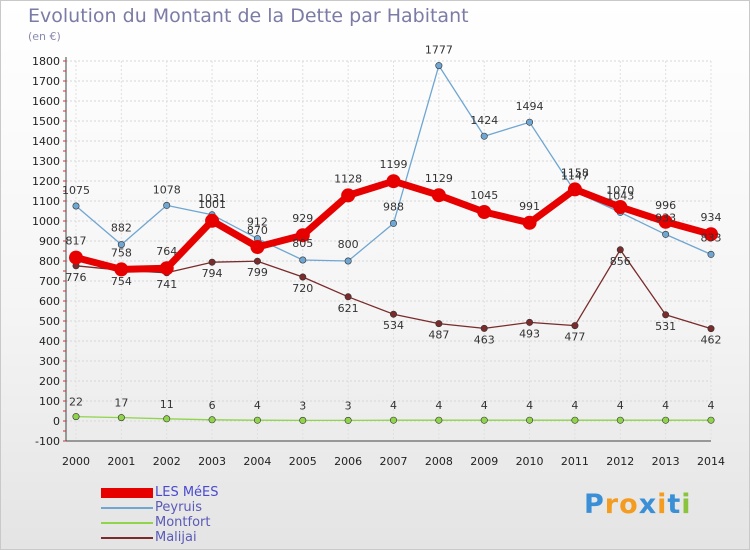 The width and height of the screenshot is (750, 550). What do you see at coordinates (302, 288) in the screenshot?
I see `data-label: 720` at bounding box center [302, 288].